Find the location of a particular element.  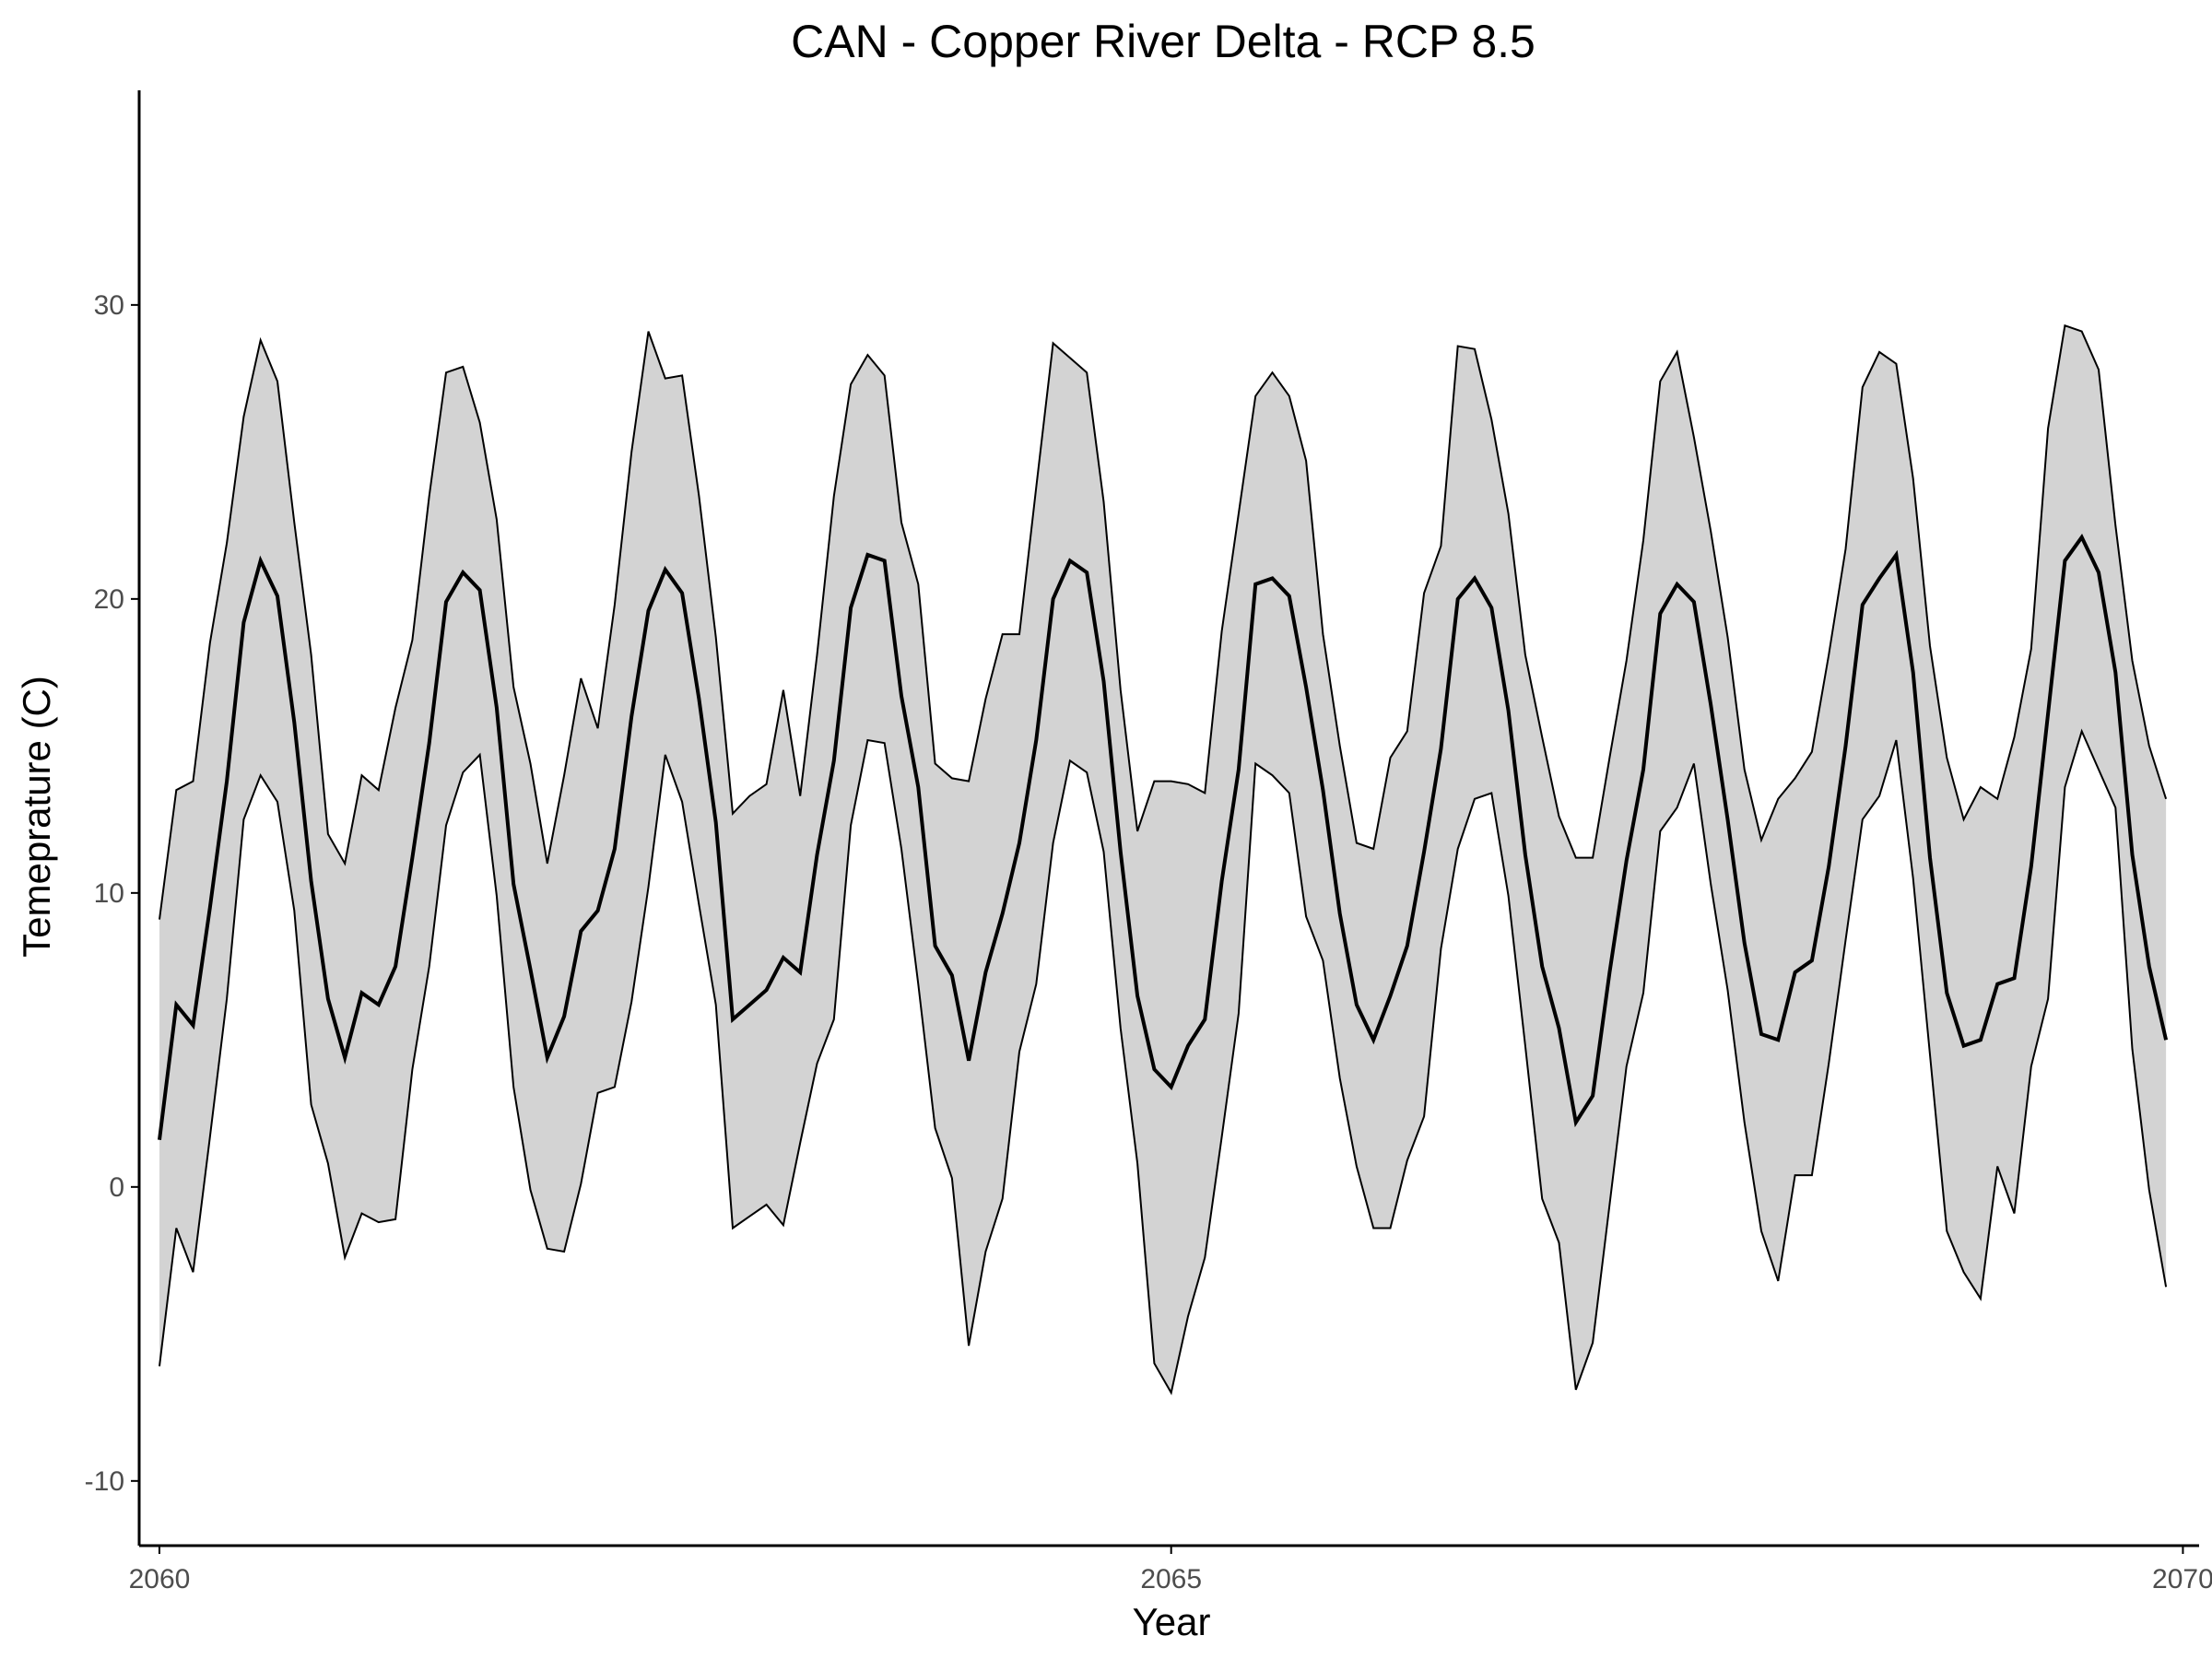

y-axis-label: Temeprature (C) is located at coordinates (36, 817).